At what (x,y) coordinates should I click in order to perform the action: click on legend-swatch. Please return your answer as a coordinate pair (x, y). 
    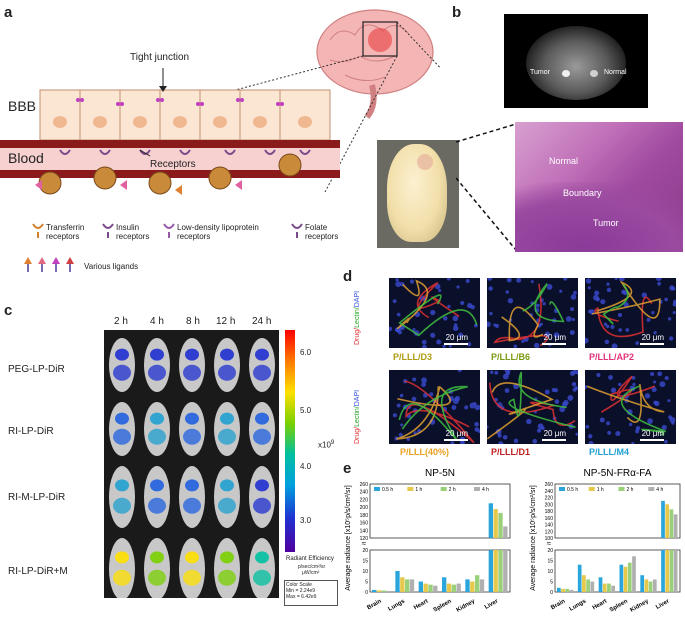
    Looking at the image, I should click on (477, 489).